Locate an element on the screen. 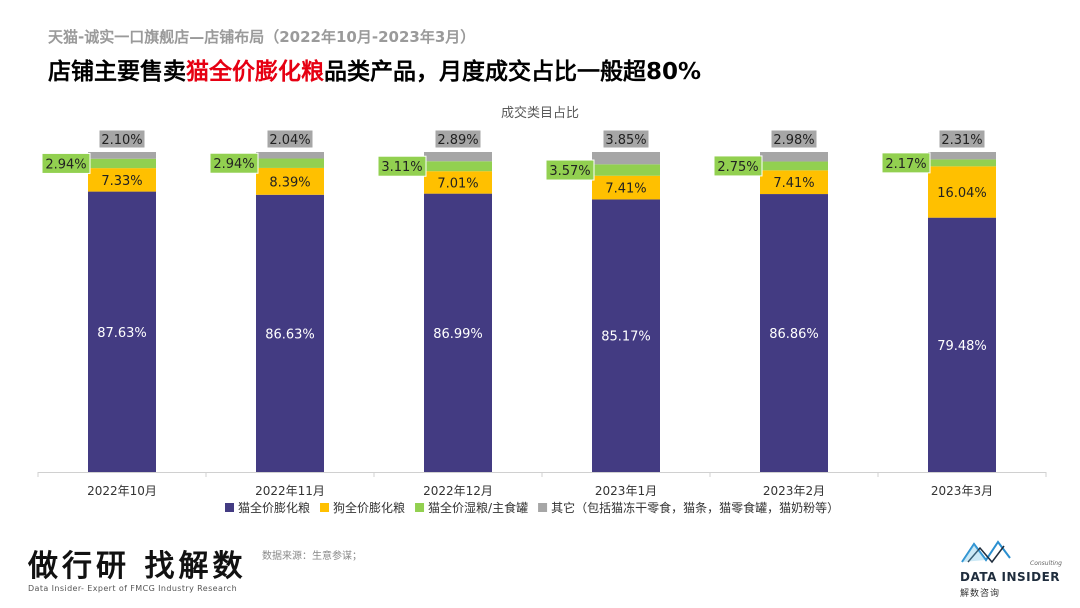 This screenshot has width=1080, height=608. data-label: 8.39% is located at coordinates (289, 182).